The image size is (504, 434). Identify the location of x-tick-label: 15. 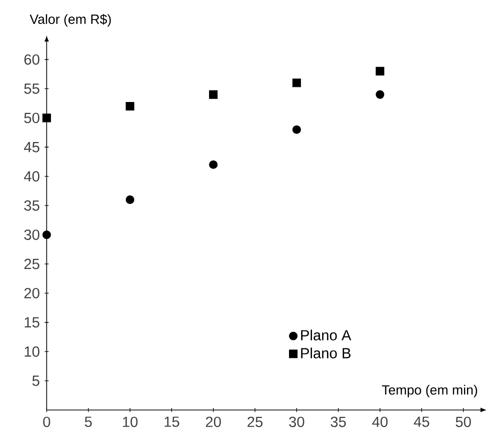
(172, 421).